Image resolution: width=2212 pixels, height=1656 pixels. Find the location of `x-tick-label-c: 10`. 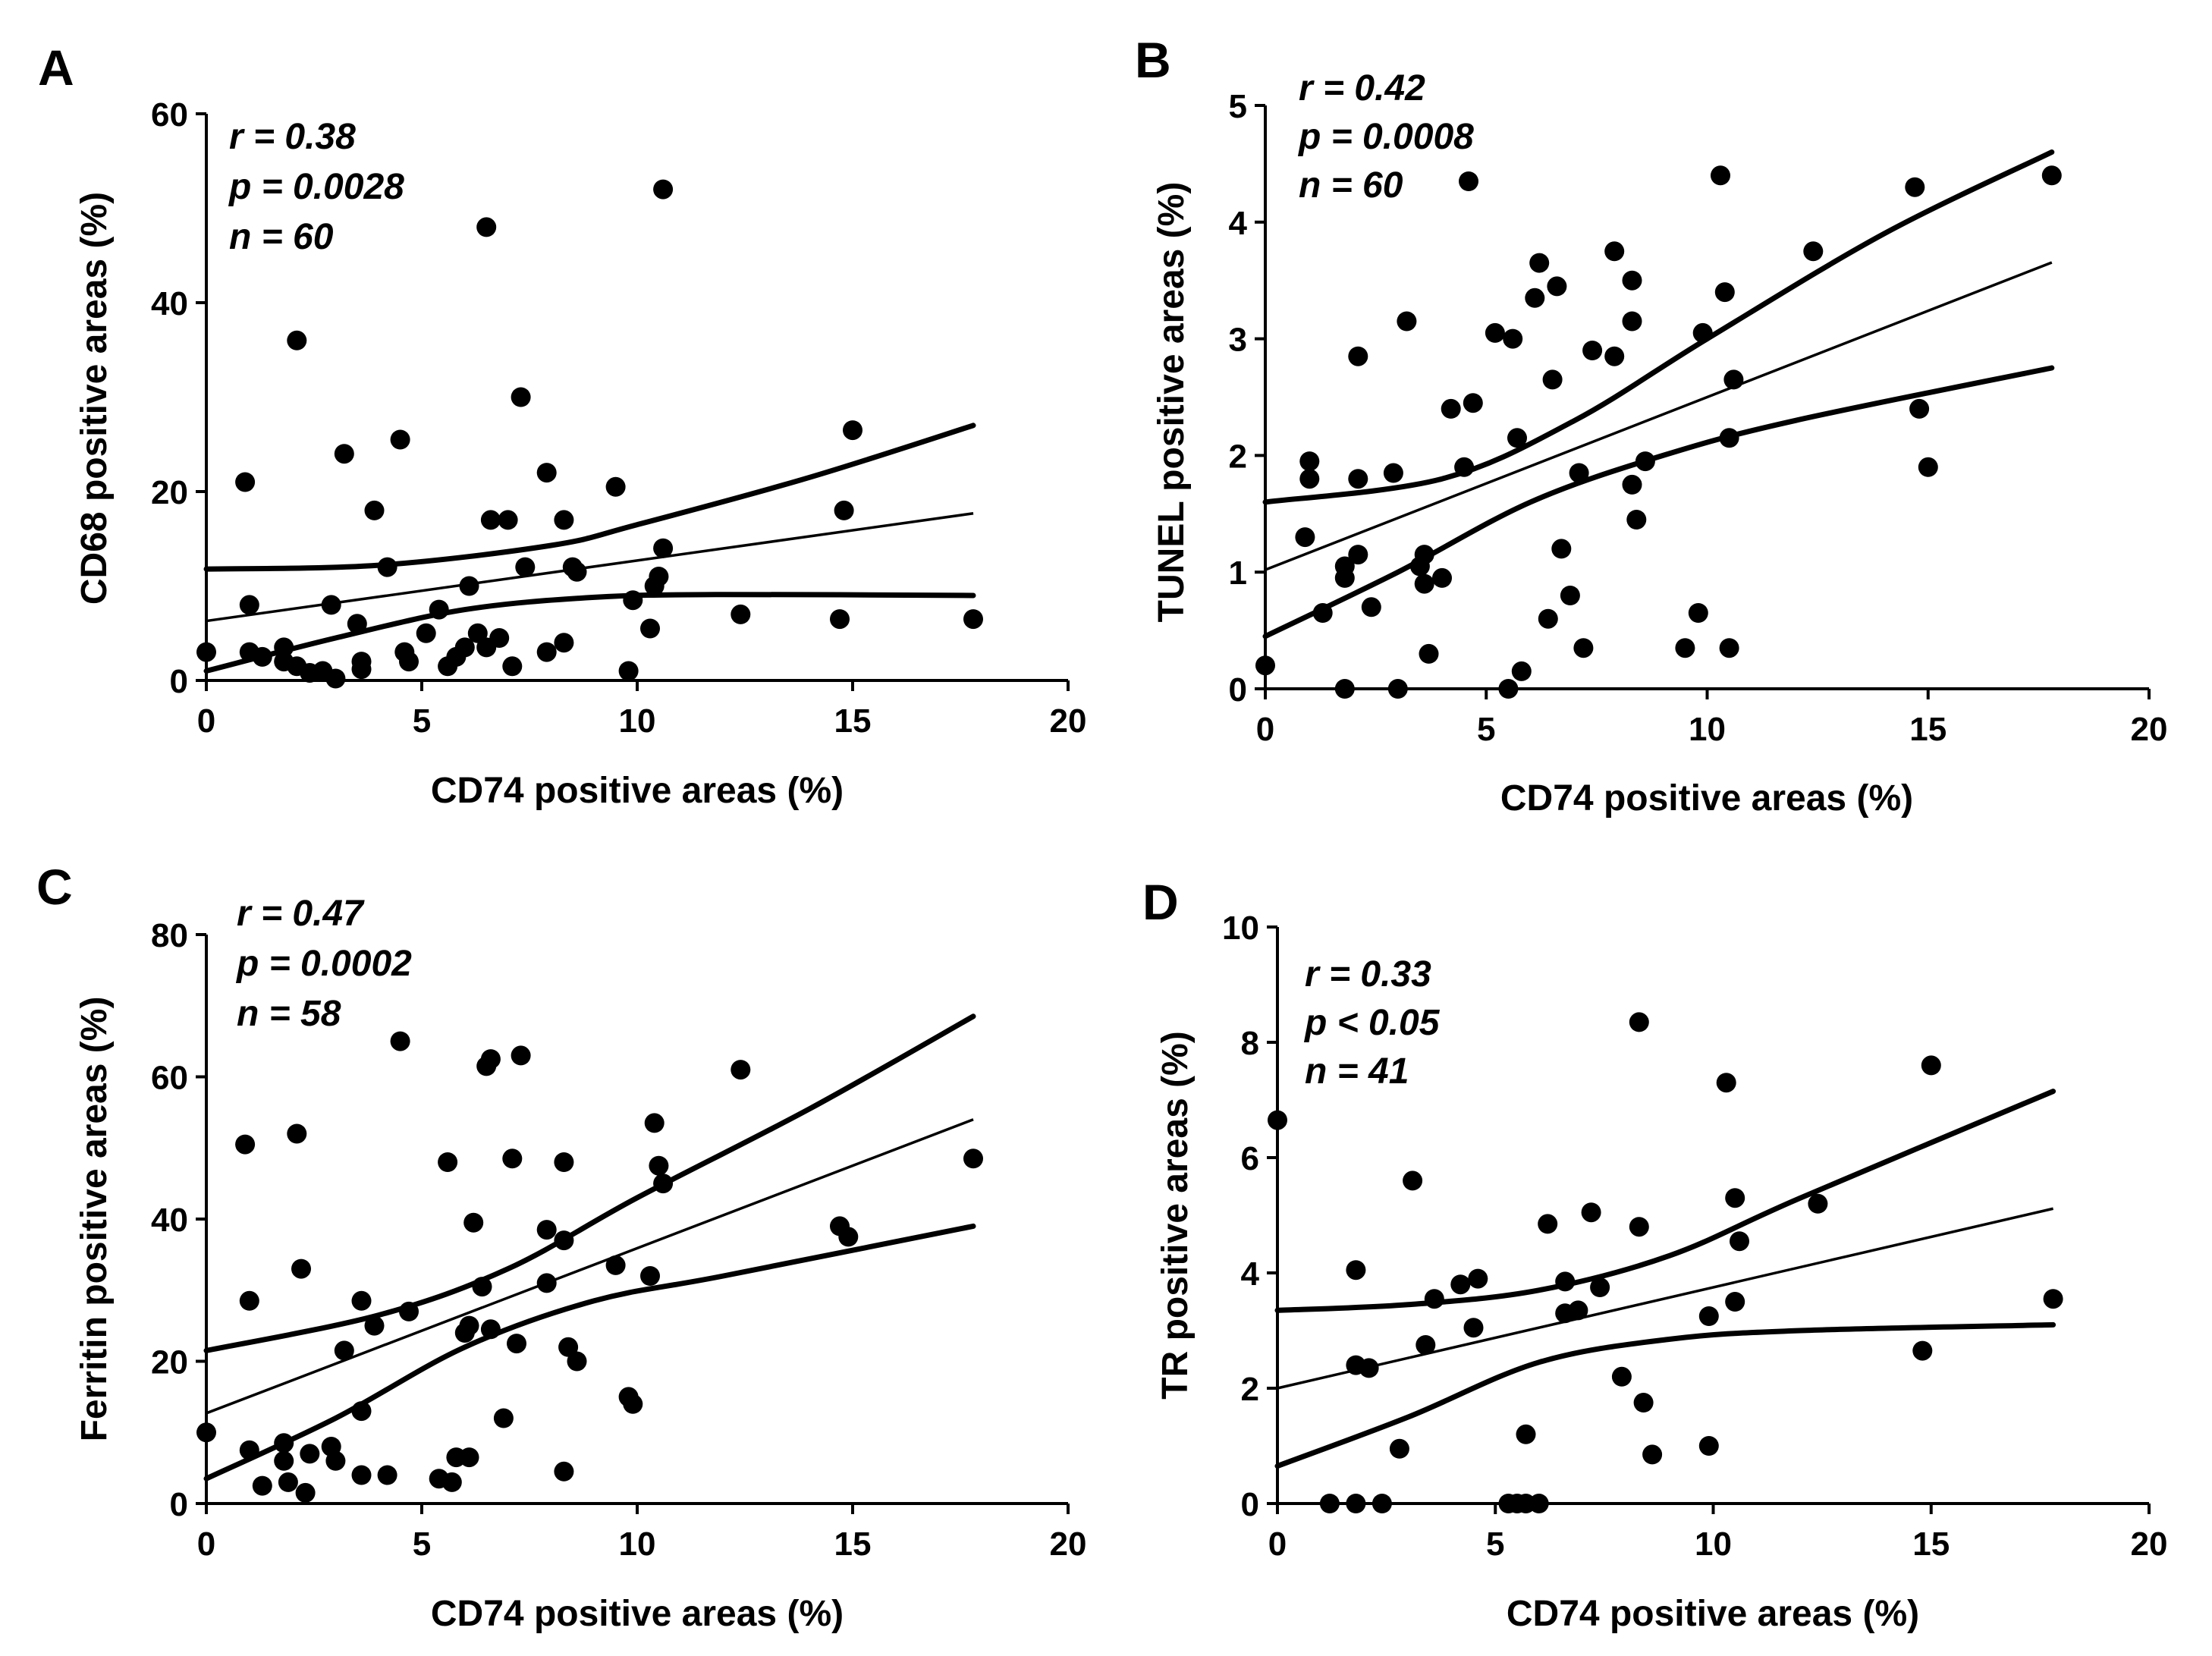

x-tick-label-c: 10 is located at coordinates (637, 1544).